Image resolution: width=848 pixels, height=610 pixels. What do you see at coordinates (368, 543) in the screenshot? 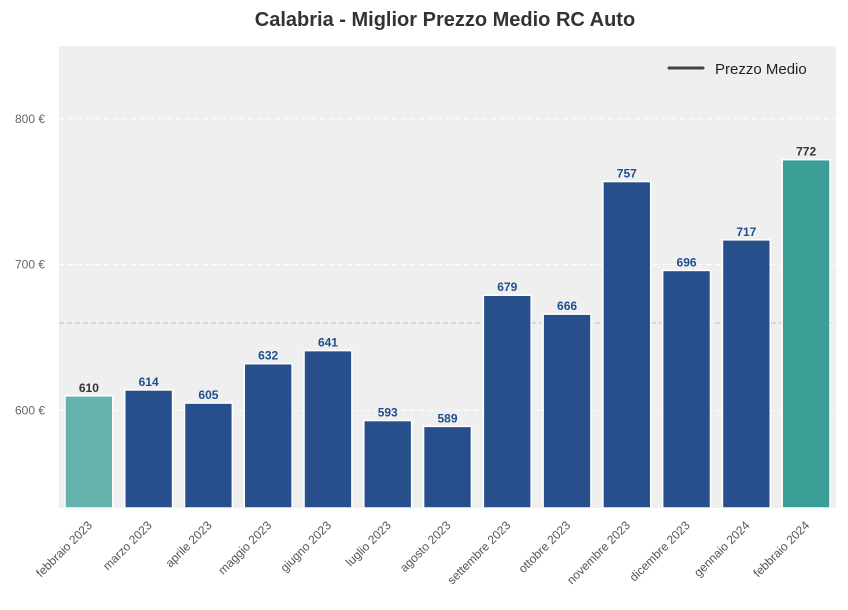
I see `x-tick-label: luglio 2023` at bounding box center [368, 543].